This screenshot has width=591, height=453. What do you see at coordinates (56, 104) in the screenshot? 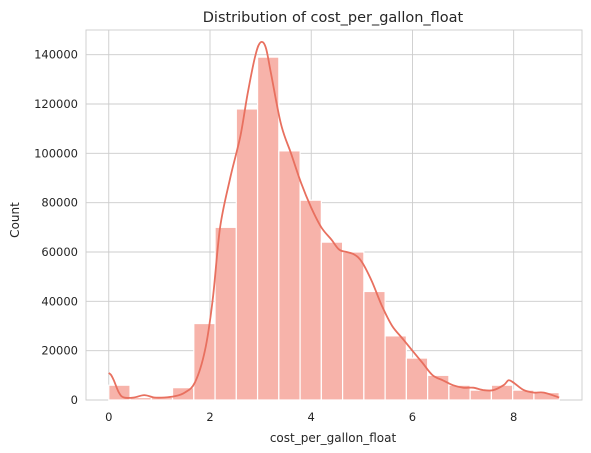
I see `y-tick-label: 120000` at bounding box center [56, 104].